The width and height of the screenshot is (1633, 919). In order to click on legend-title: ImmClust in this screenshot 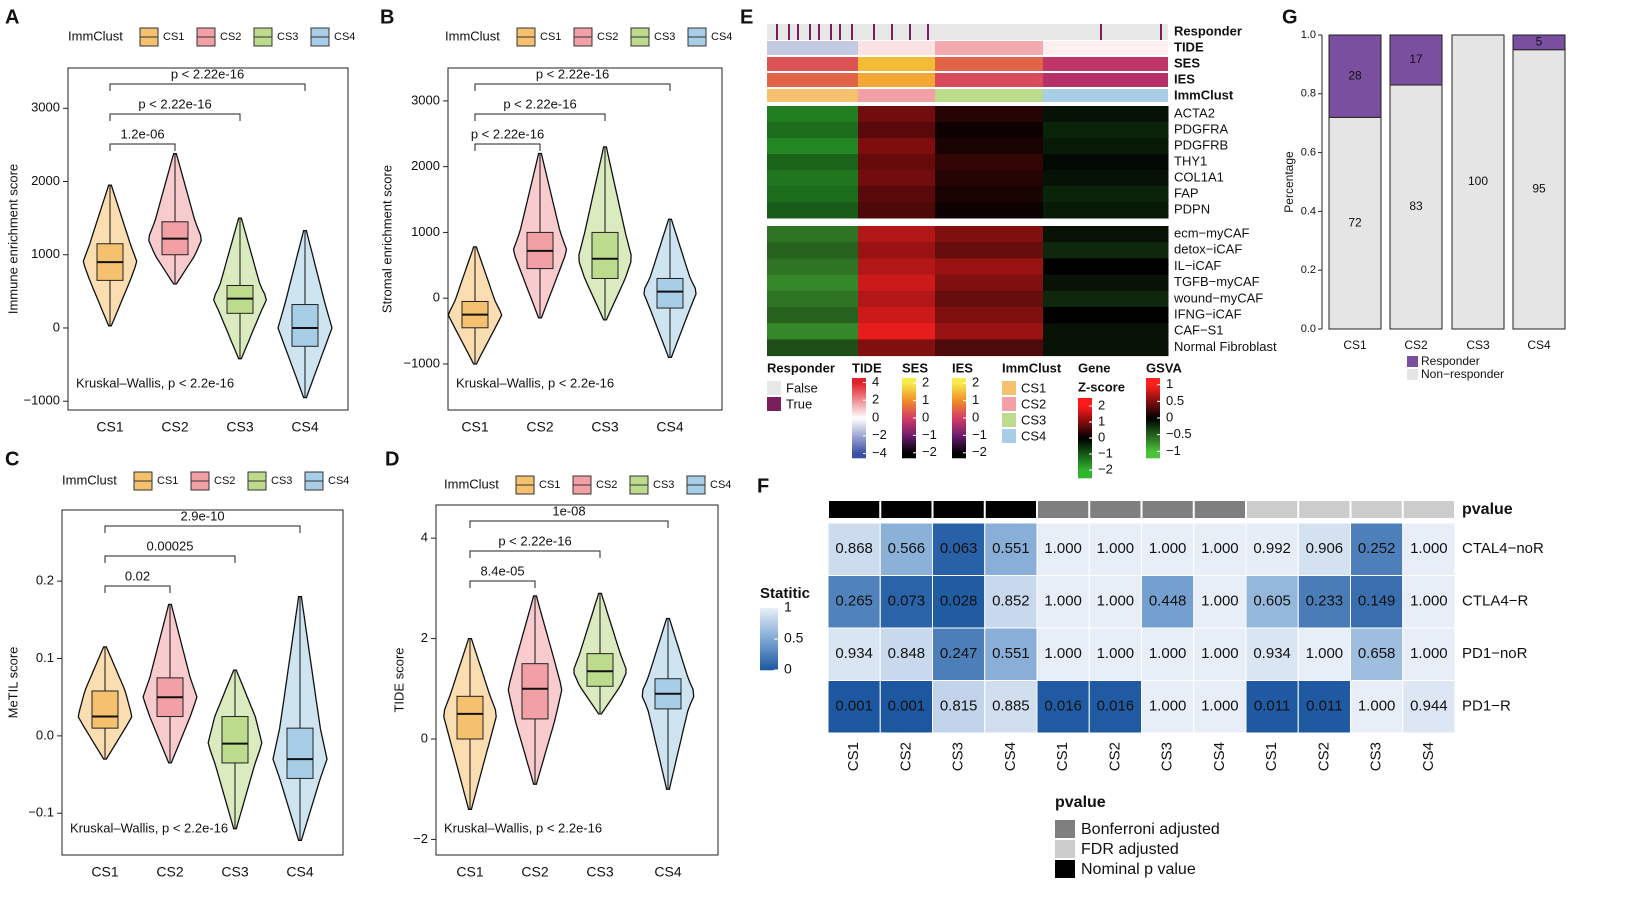, I will do `click(472, 35)`.